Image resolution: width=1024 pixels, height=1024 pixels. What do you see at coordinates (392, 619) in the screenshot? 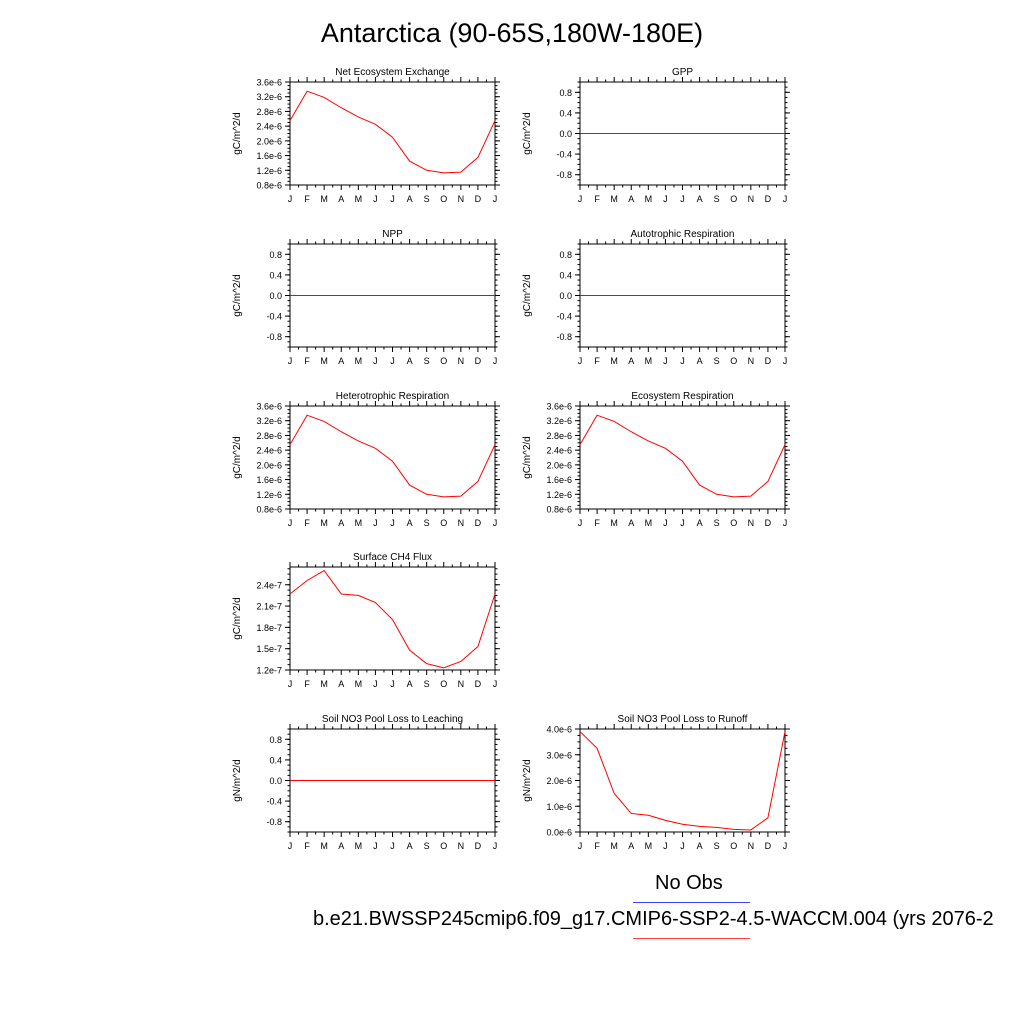
I see `series-line` at bounding box center [392, 619].